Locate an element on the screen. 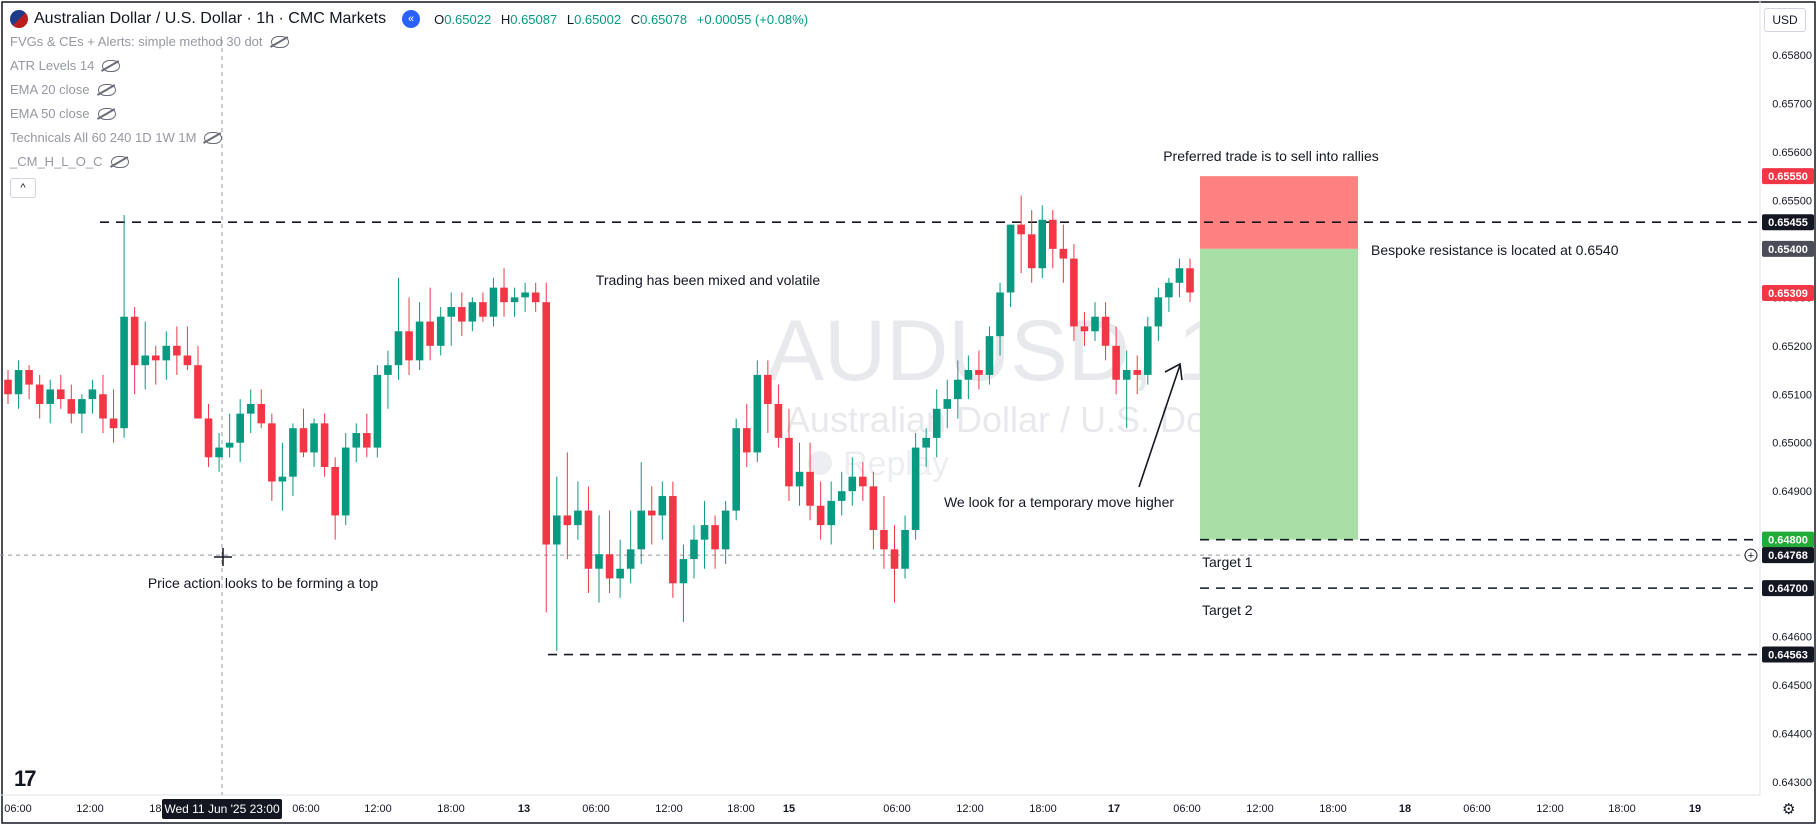  crosshair-price-label: 0.64768 is located at coordinates (1788, 556).